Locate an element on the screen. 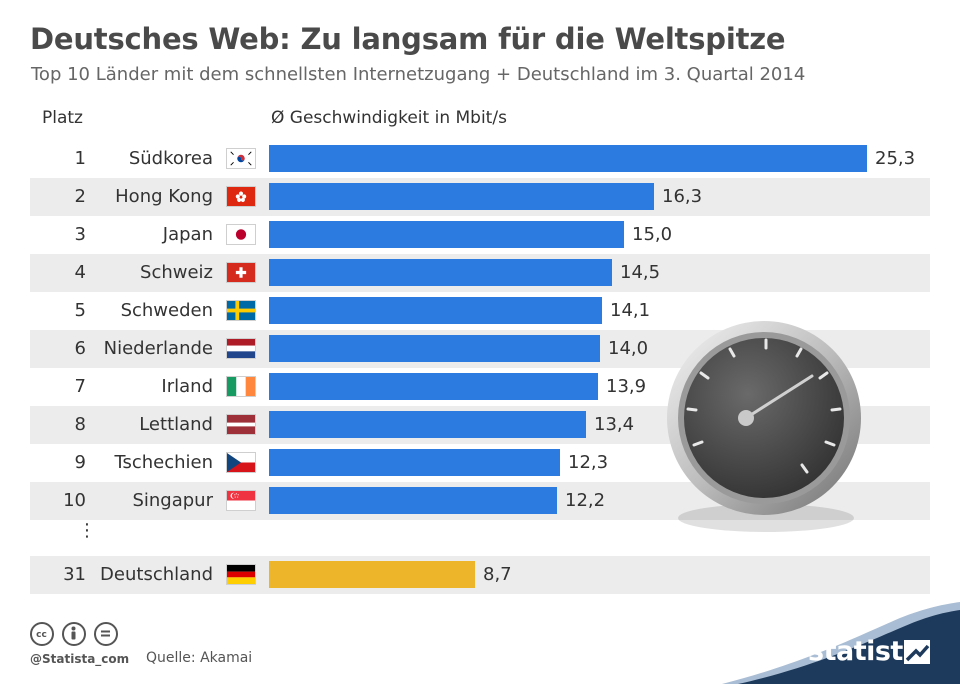 Image resolution: width=960 pixels, height=684 pixels. source-note: Quelle: Akamai is located at coordinates (199, 658).